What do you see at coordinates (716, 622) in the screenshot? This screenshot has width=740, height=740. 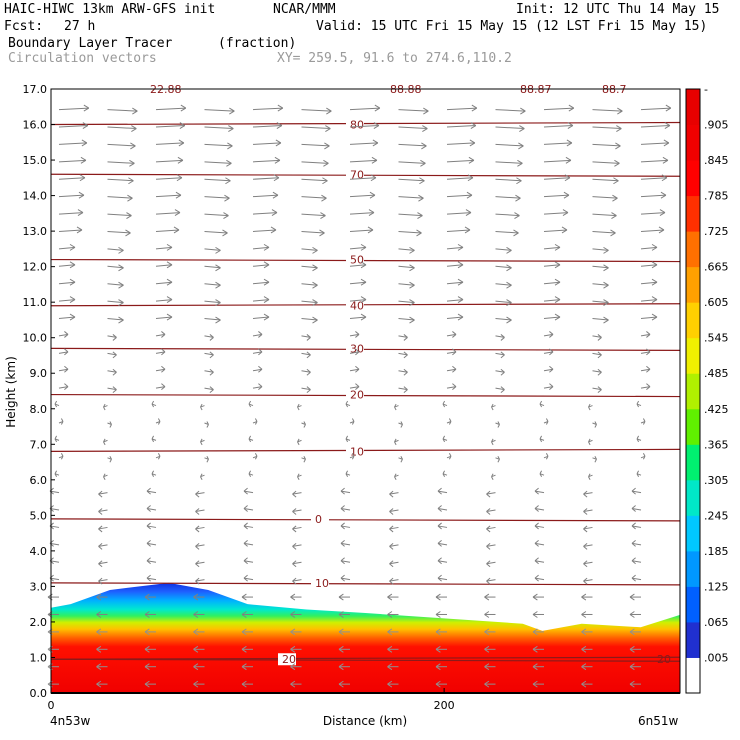 I see `colorbar-label: .065` at bounding box center [716, 622].